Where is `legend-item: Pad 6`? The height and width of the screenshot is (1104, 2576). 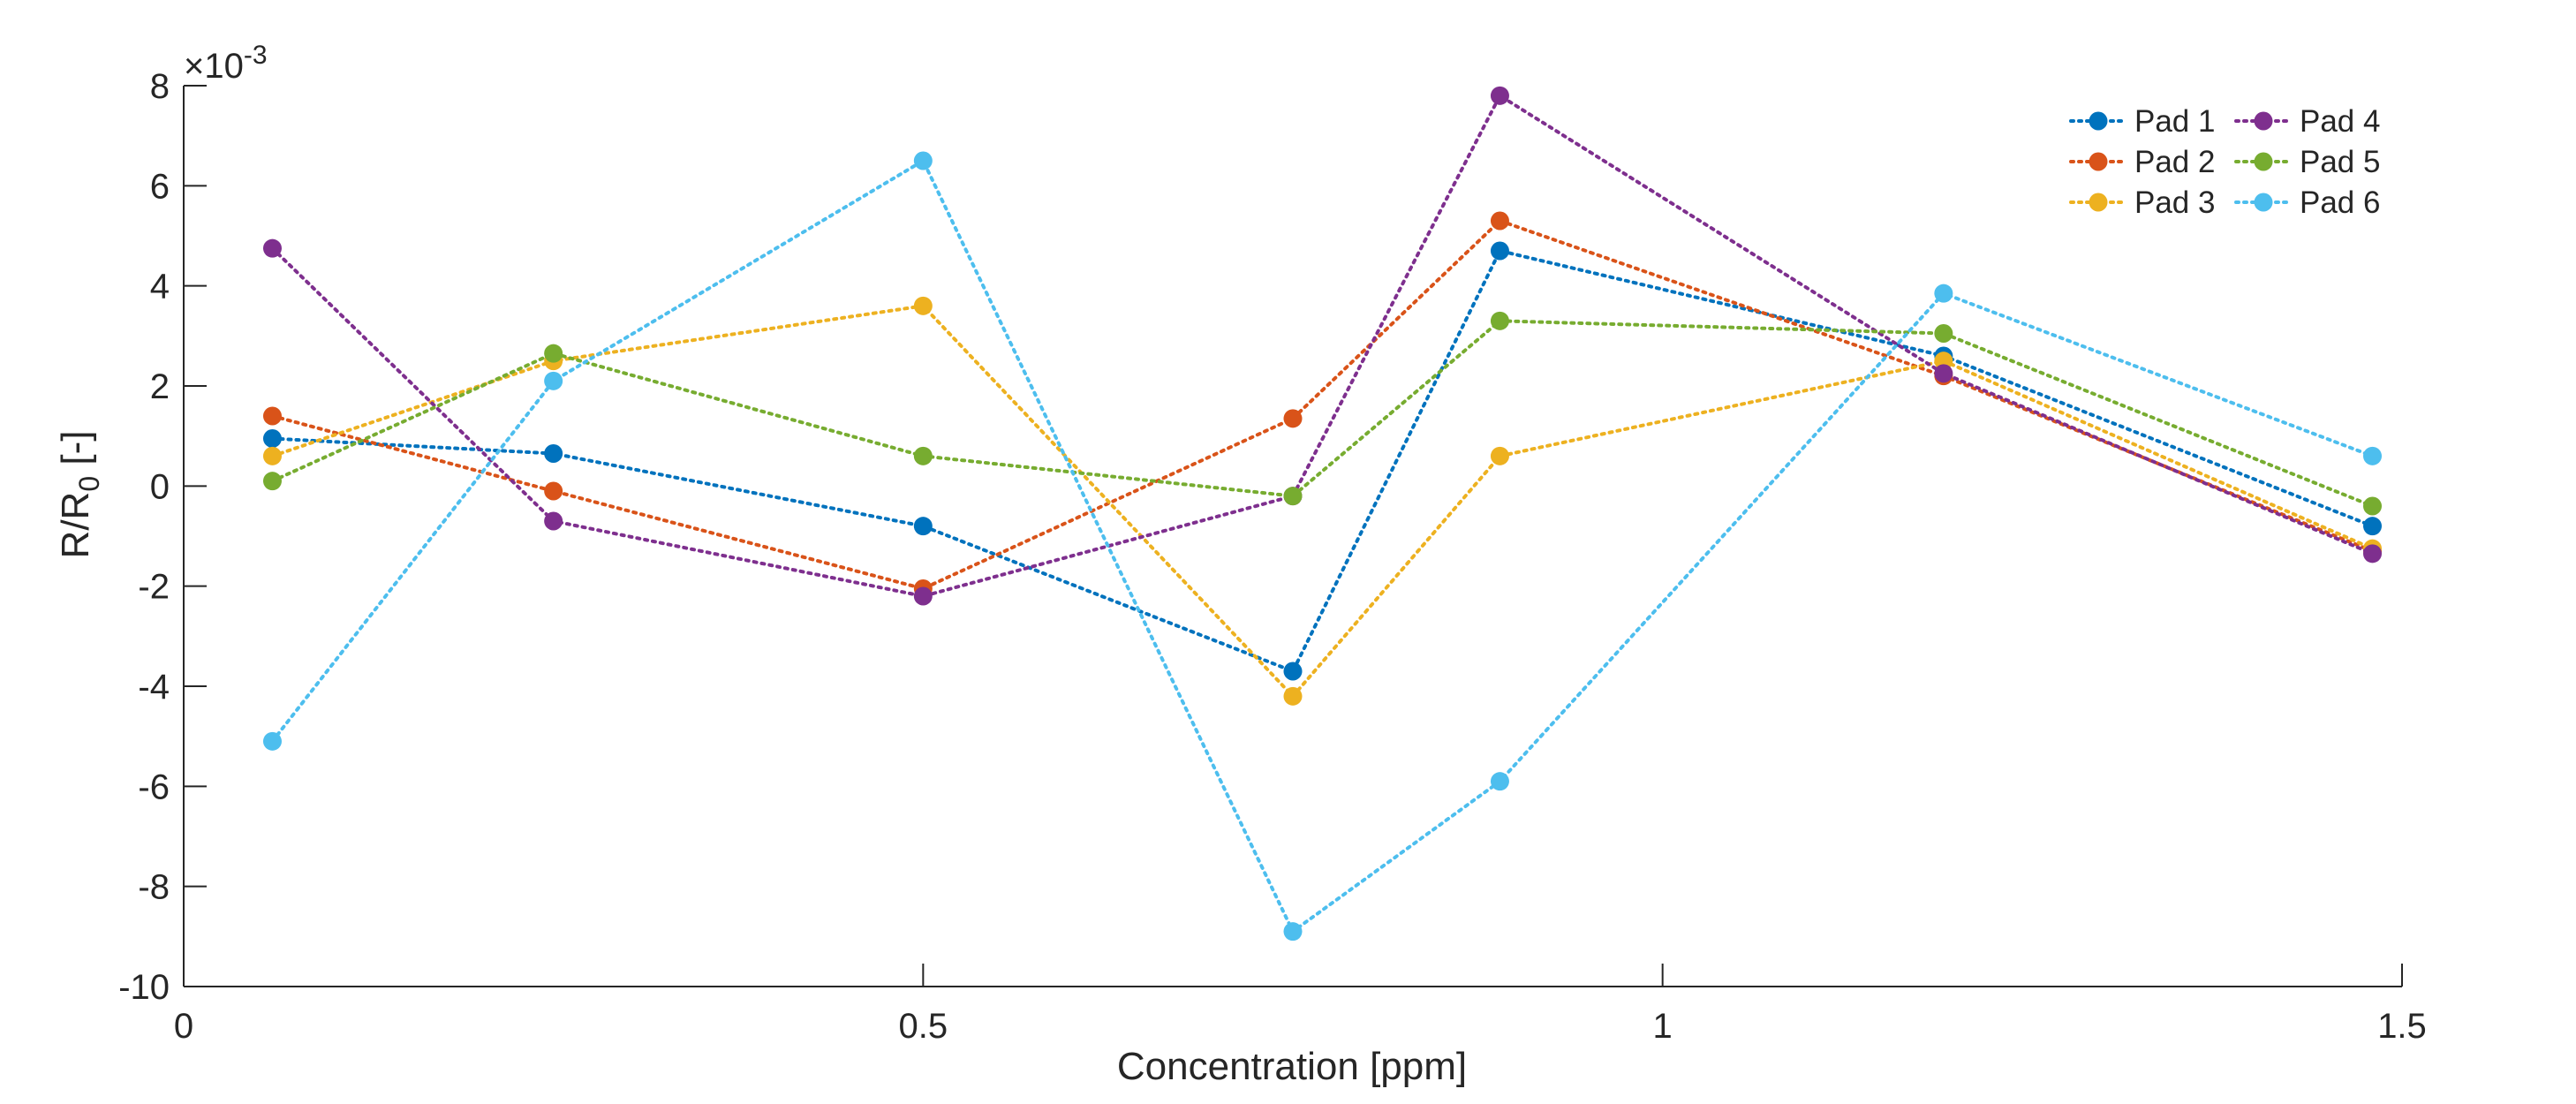
legend-item: Pad 6 is located at coordinates (2307, 202).